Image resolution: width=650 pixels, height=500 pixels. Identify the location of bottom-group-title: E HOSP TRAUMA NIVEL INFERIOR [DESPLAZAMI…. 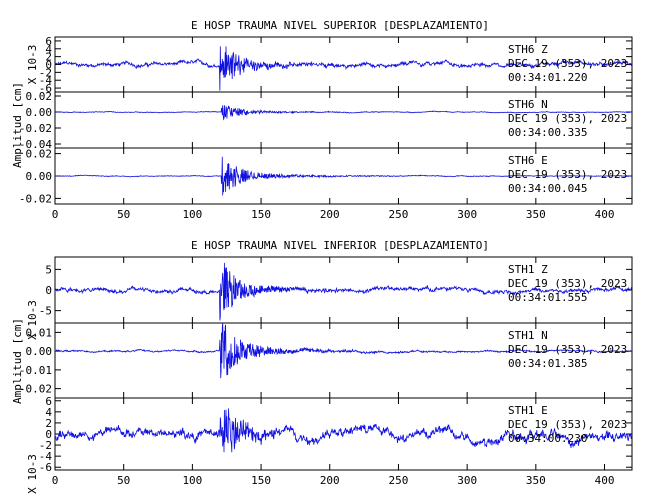
(340, 245).